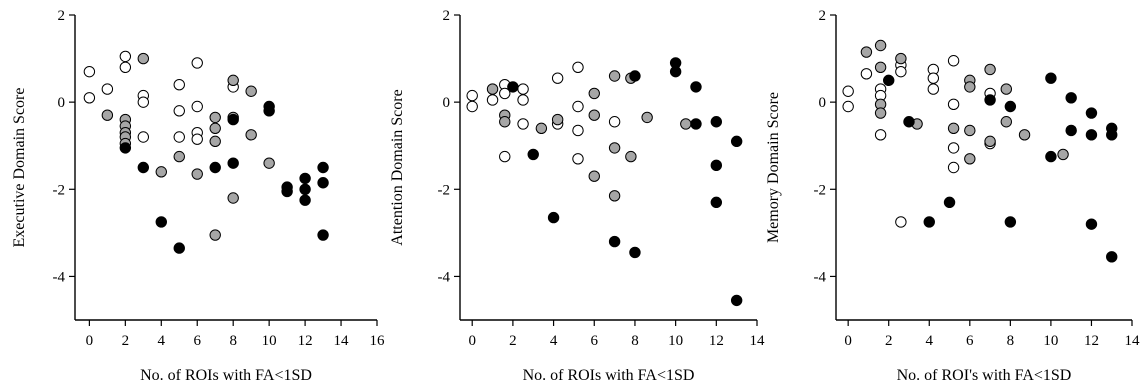 The width and height of the screenshot is (1143, 388). I want to click on memory-x-tick-label: 2, so click(889, 341).